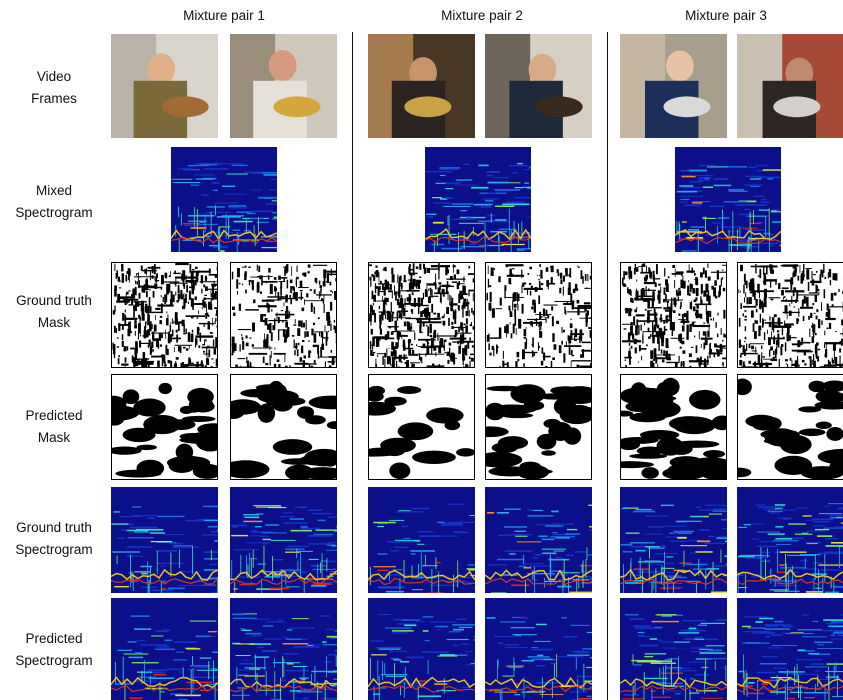  Describe the element at coordinates (54, 539) in the screenshot. I see `row-label-ground-truth-spectrogram: Ground truth Spectrogram` at that location.